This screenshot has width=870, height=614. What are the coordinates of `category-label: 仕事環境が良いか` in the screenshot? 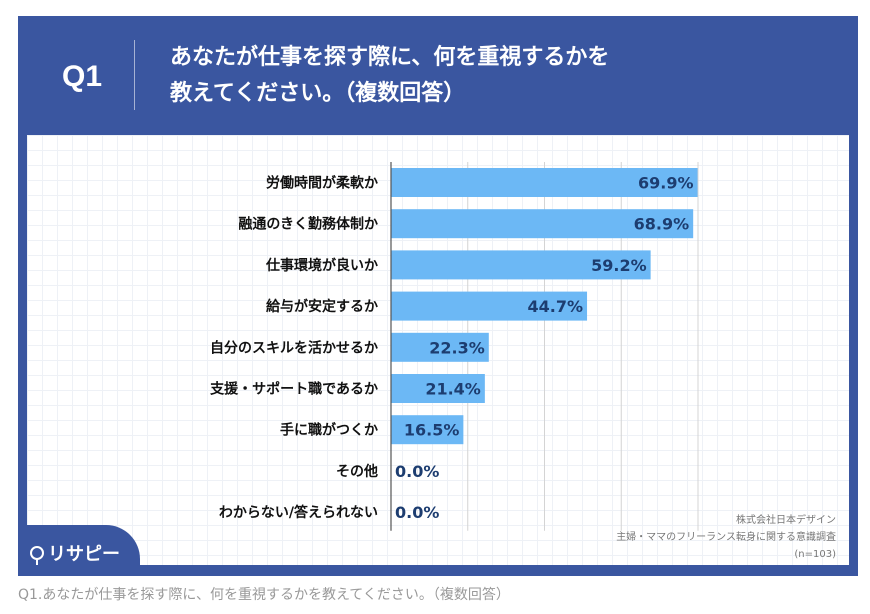 It's located at (321, 265).